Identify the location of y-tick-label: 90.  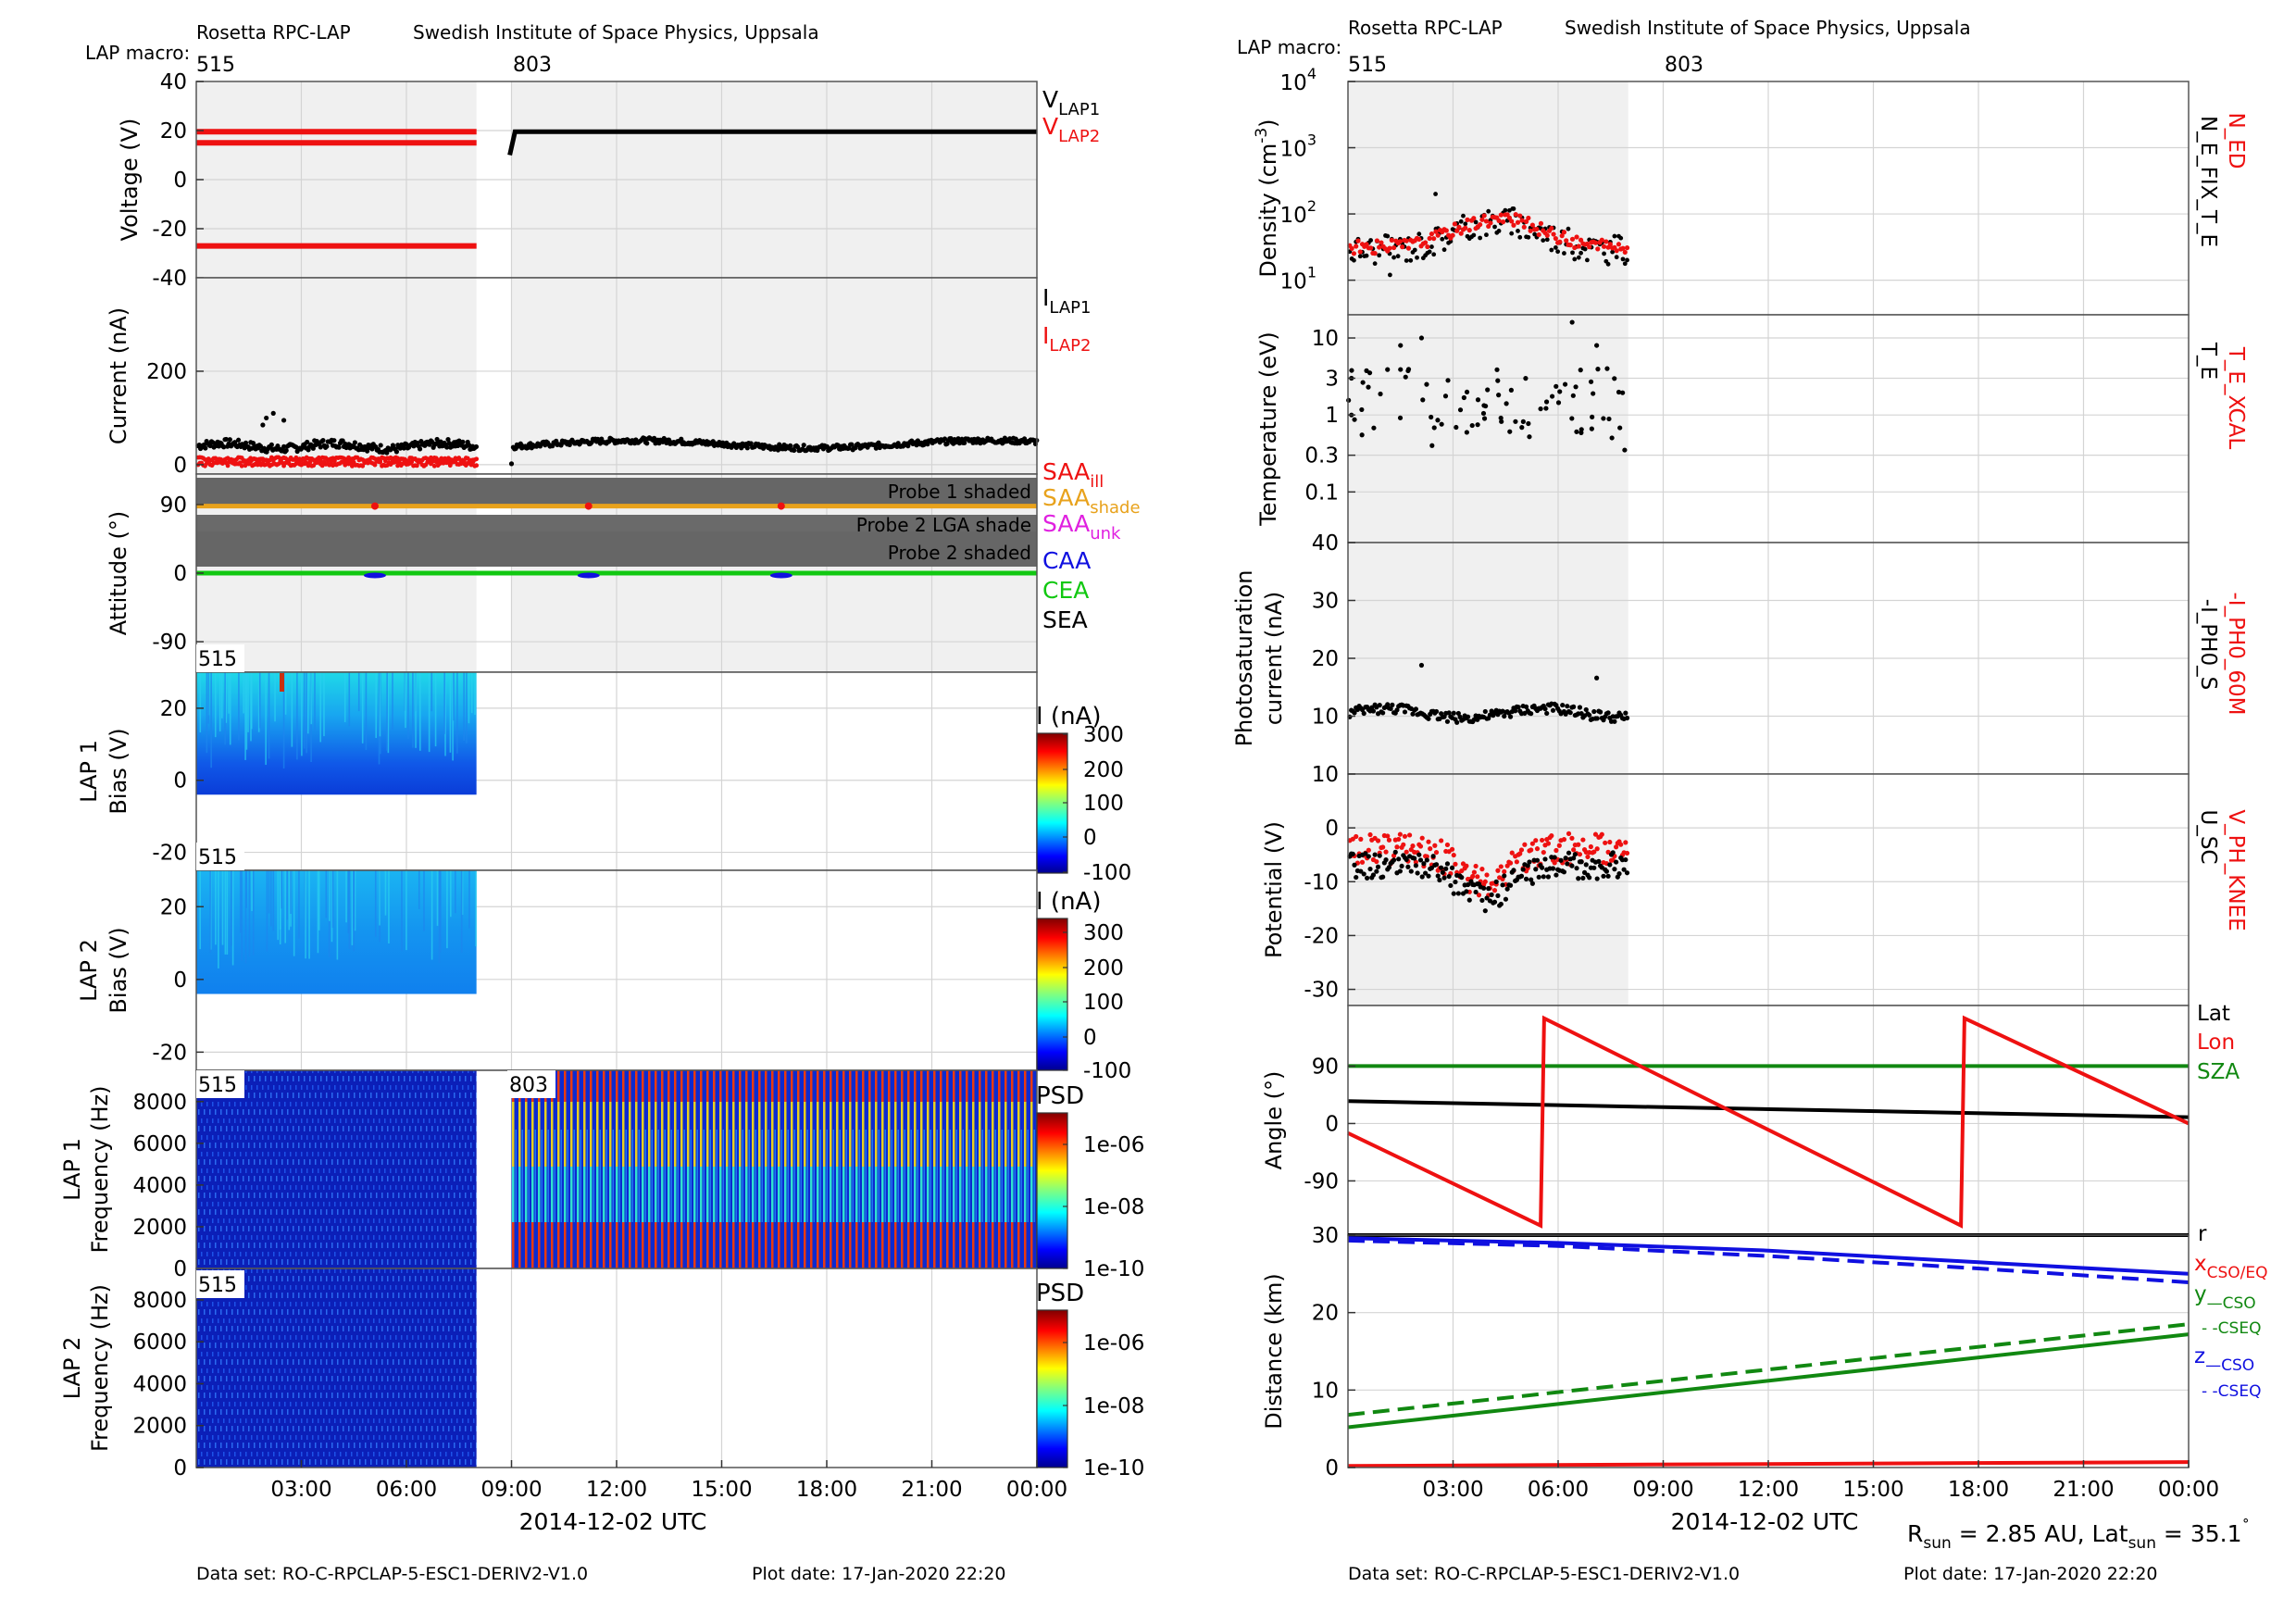
(173, 505).